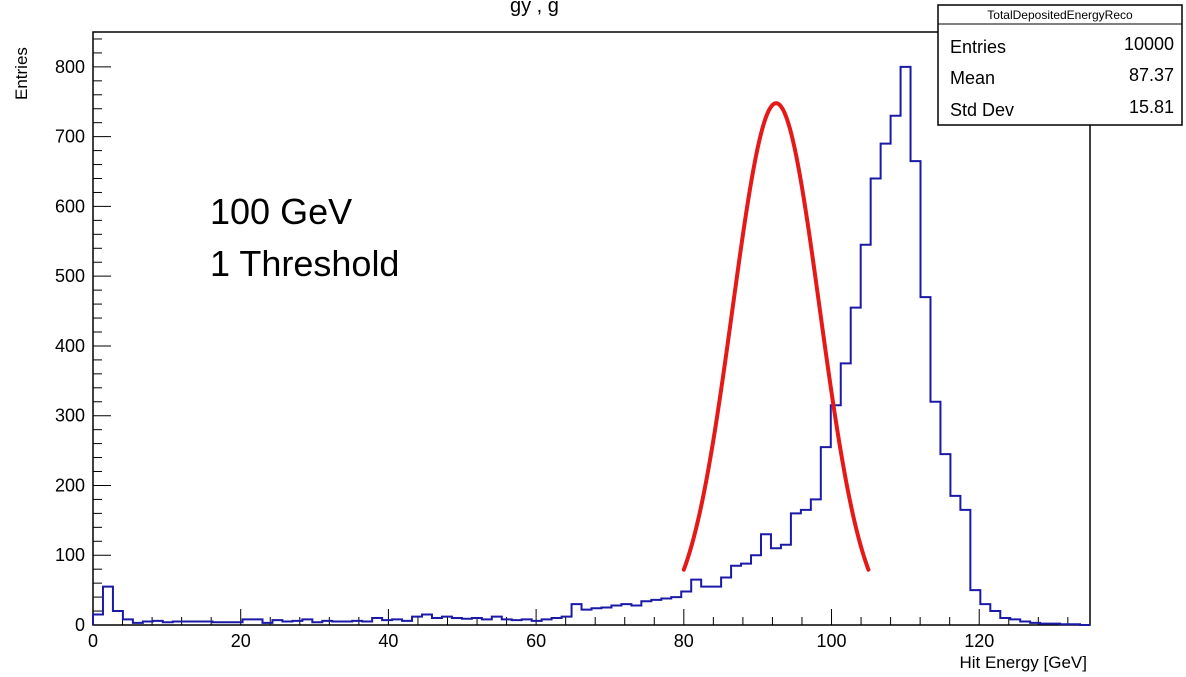  Describe the element at coordinates (70, 276) in the screenshot. I see `y-tick-label: 500` at that location.